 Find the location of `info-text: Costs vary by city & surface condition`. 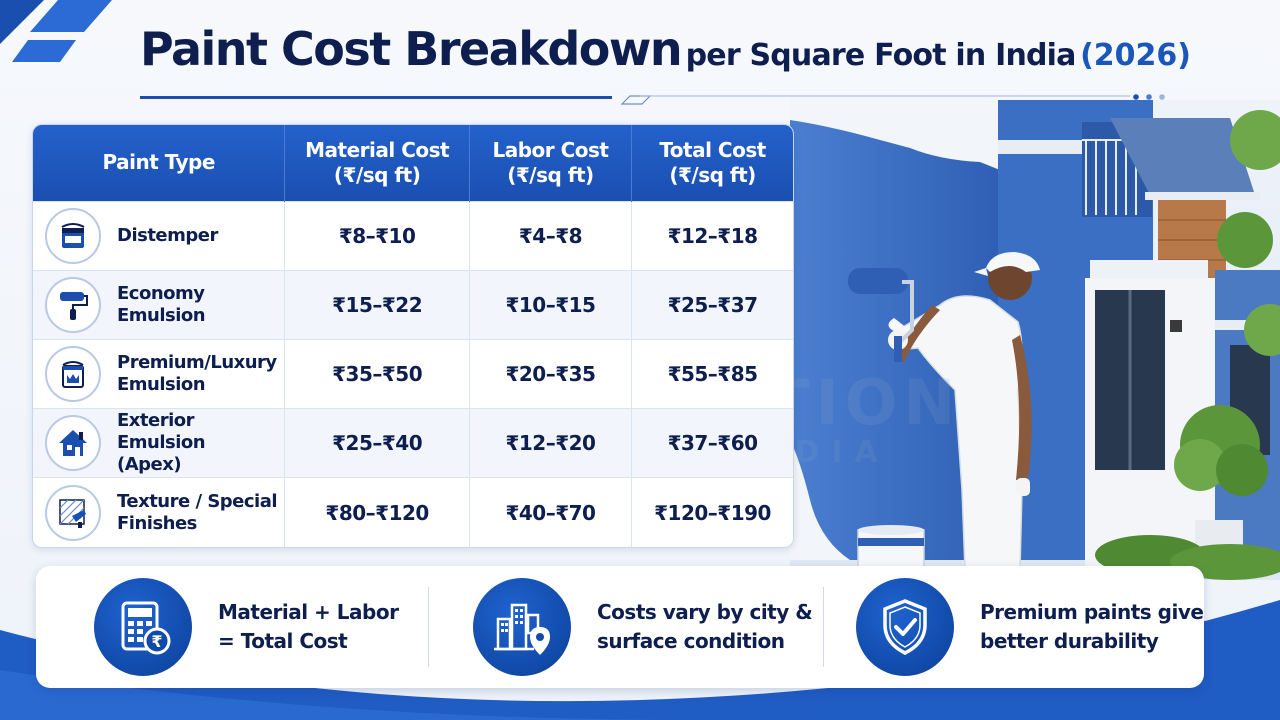

info-text: Costs vary by city & surface condition is located at coordinates (705, 626).